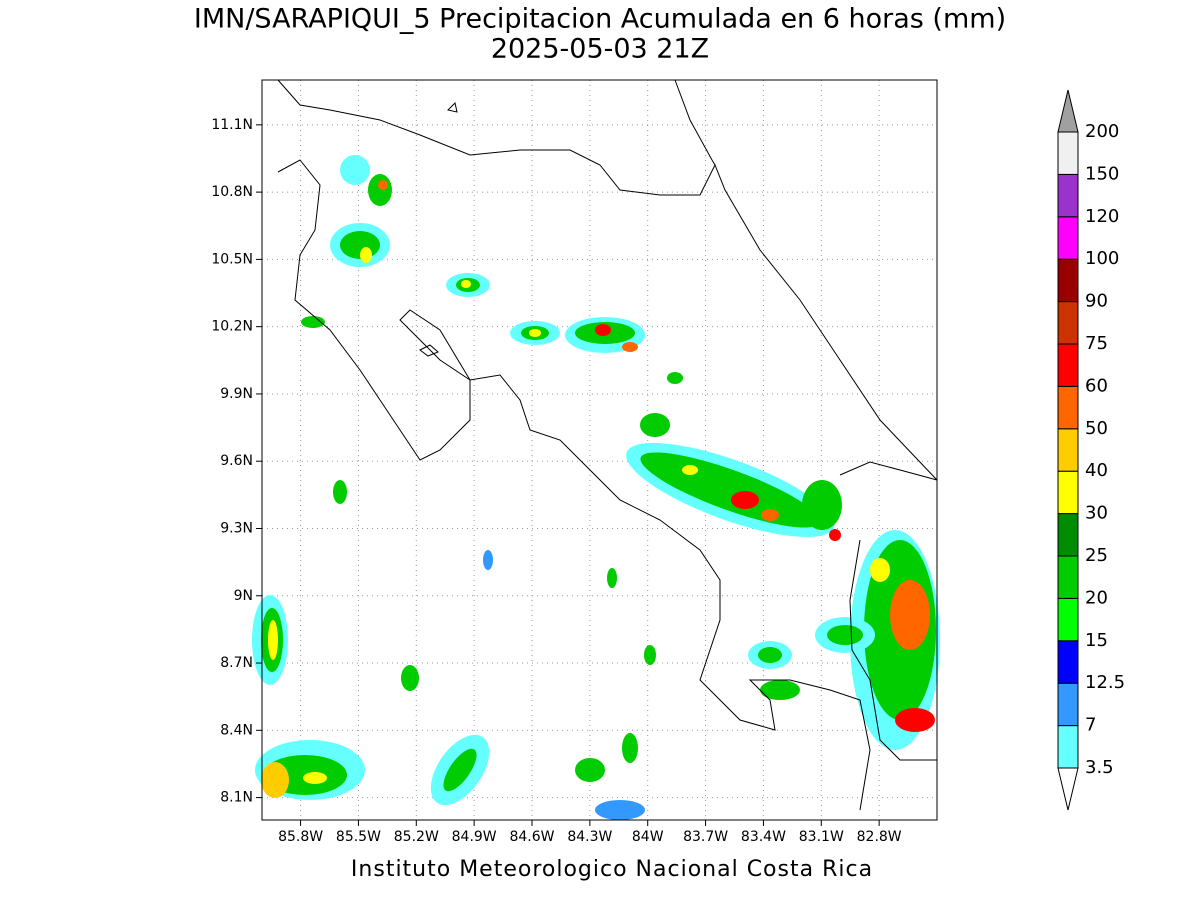  What do you see at coordinates (705, 837) in the screenshot?
I see `x-tick-label: 83.7W` at bounding box center [705, 837].